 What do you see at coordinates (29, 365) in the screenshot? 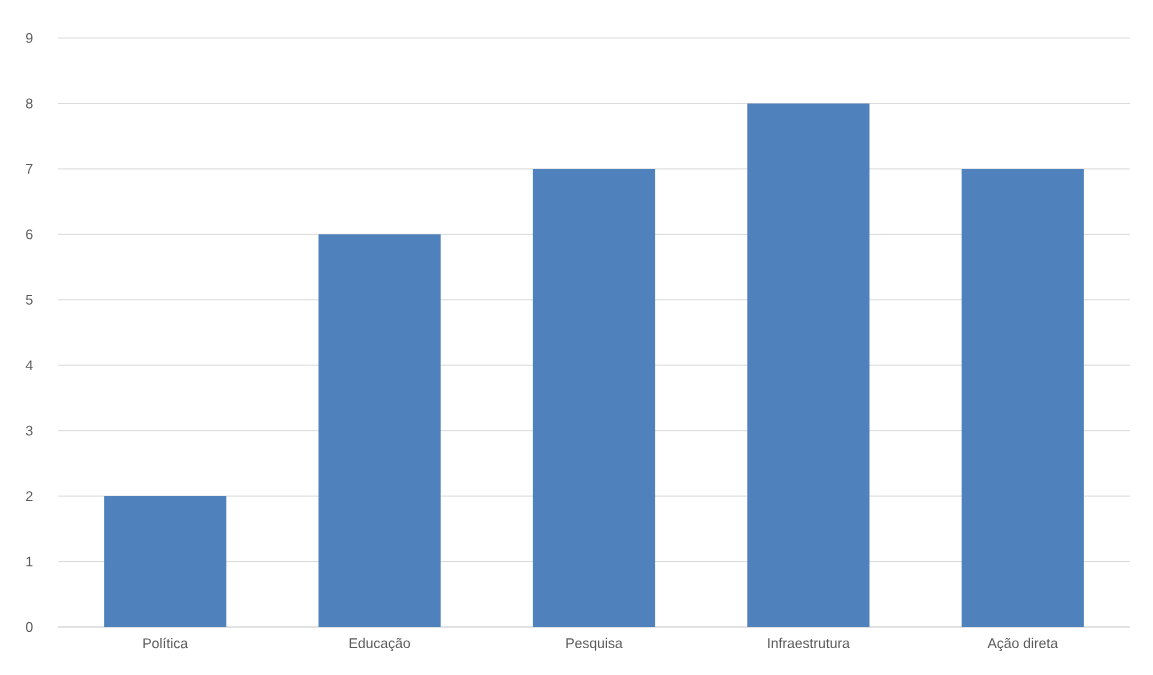
I see `y-tick-label: 4` at bounding box center [29, 365].